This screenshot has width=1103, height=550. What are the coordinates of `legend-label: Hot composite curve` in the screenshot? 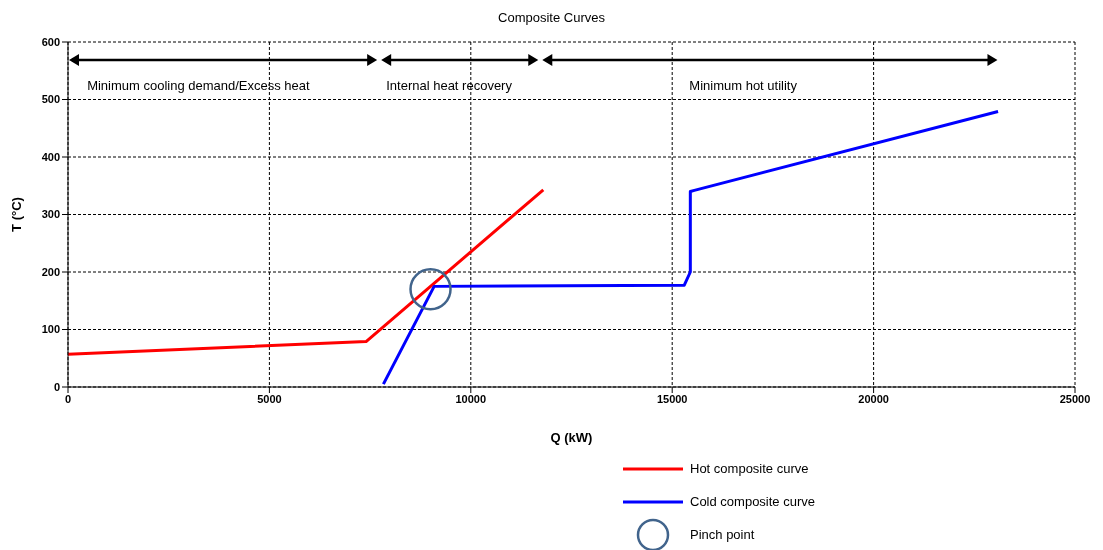 It's located at (749, 468).